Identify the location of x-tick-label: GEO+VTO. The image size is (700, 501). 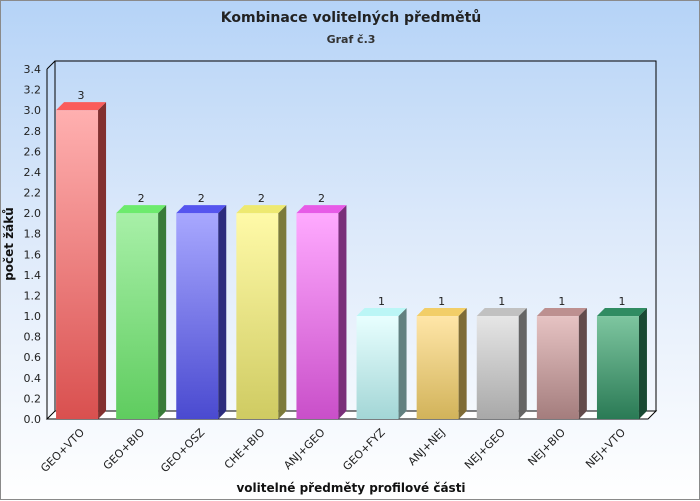
(62, 450).